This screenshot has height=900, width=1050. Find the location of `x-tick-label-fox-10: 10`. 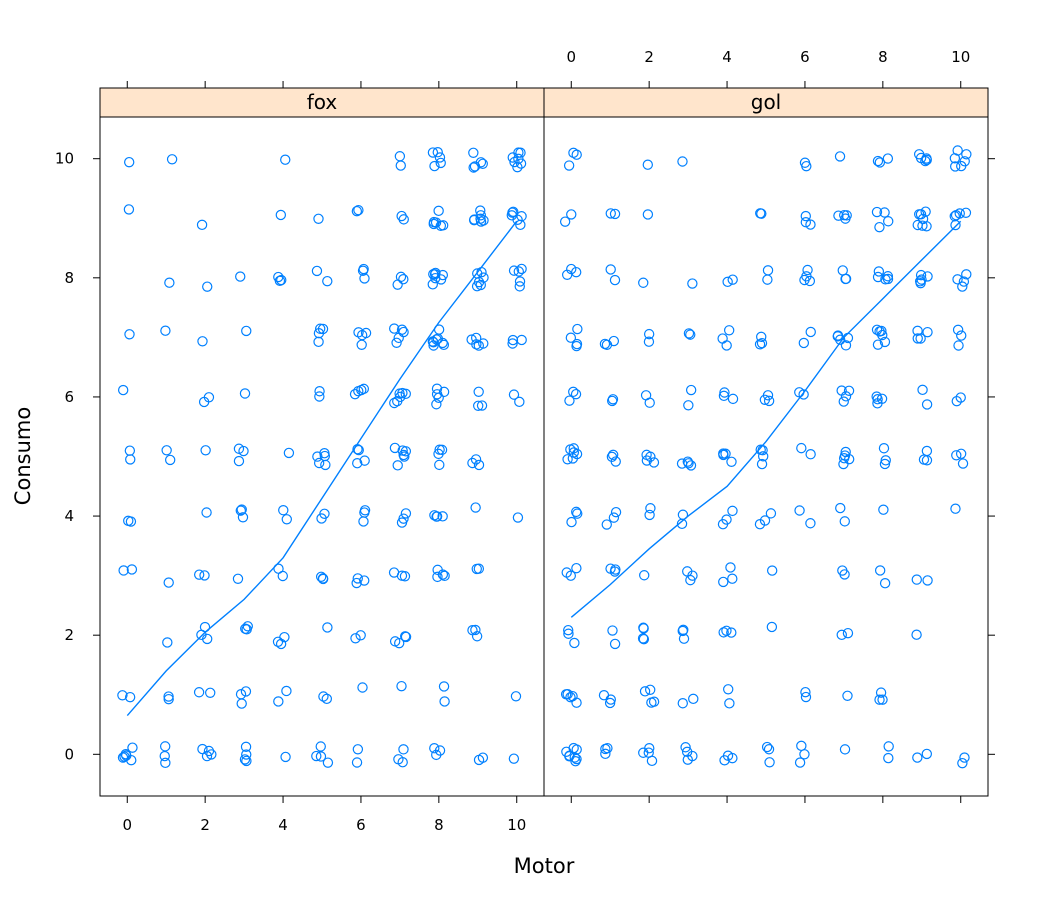

x-tick-label-fox-10: 10 is located at coordinates (516, 825).